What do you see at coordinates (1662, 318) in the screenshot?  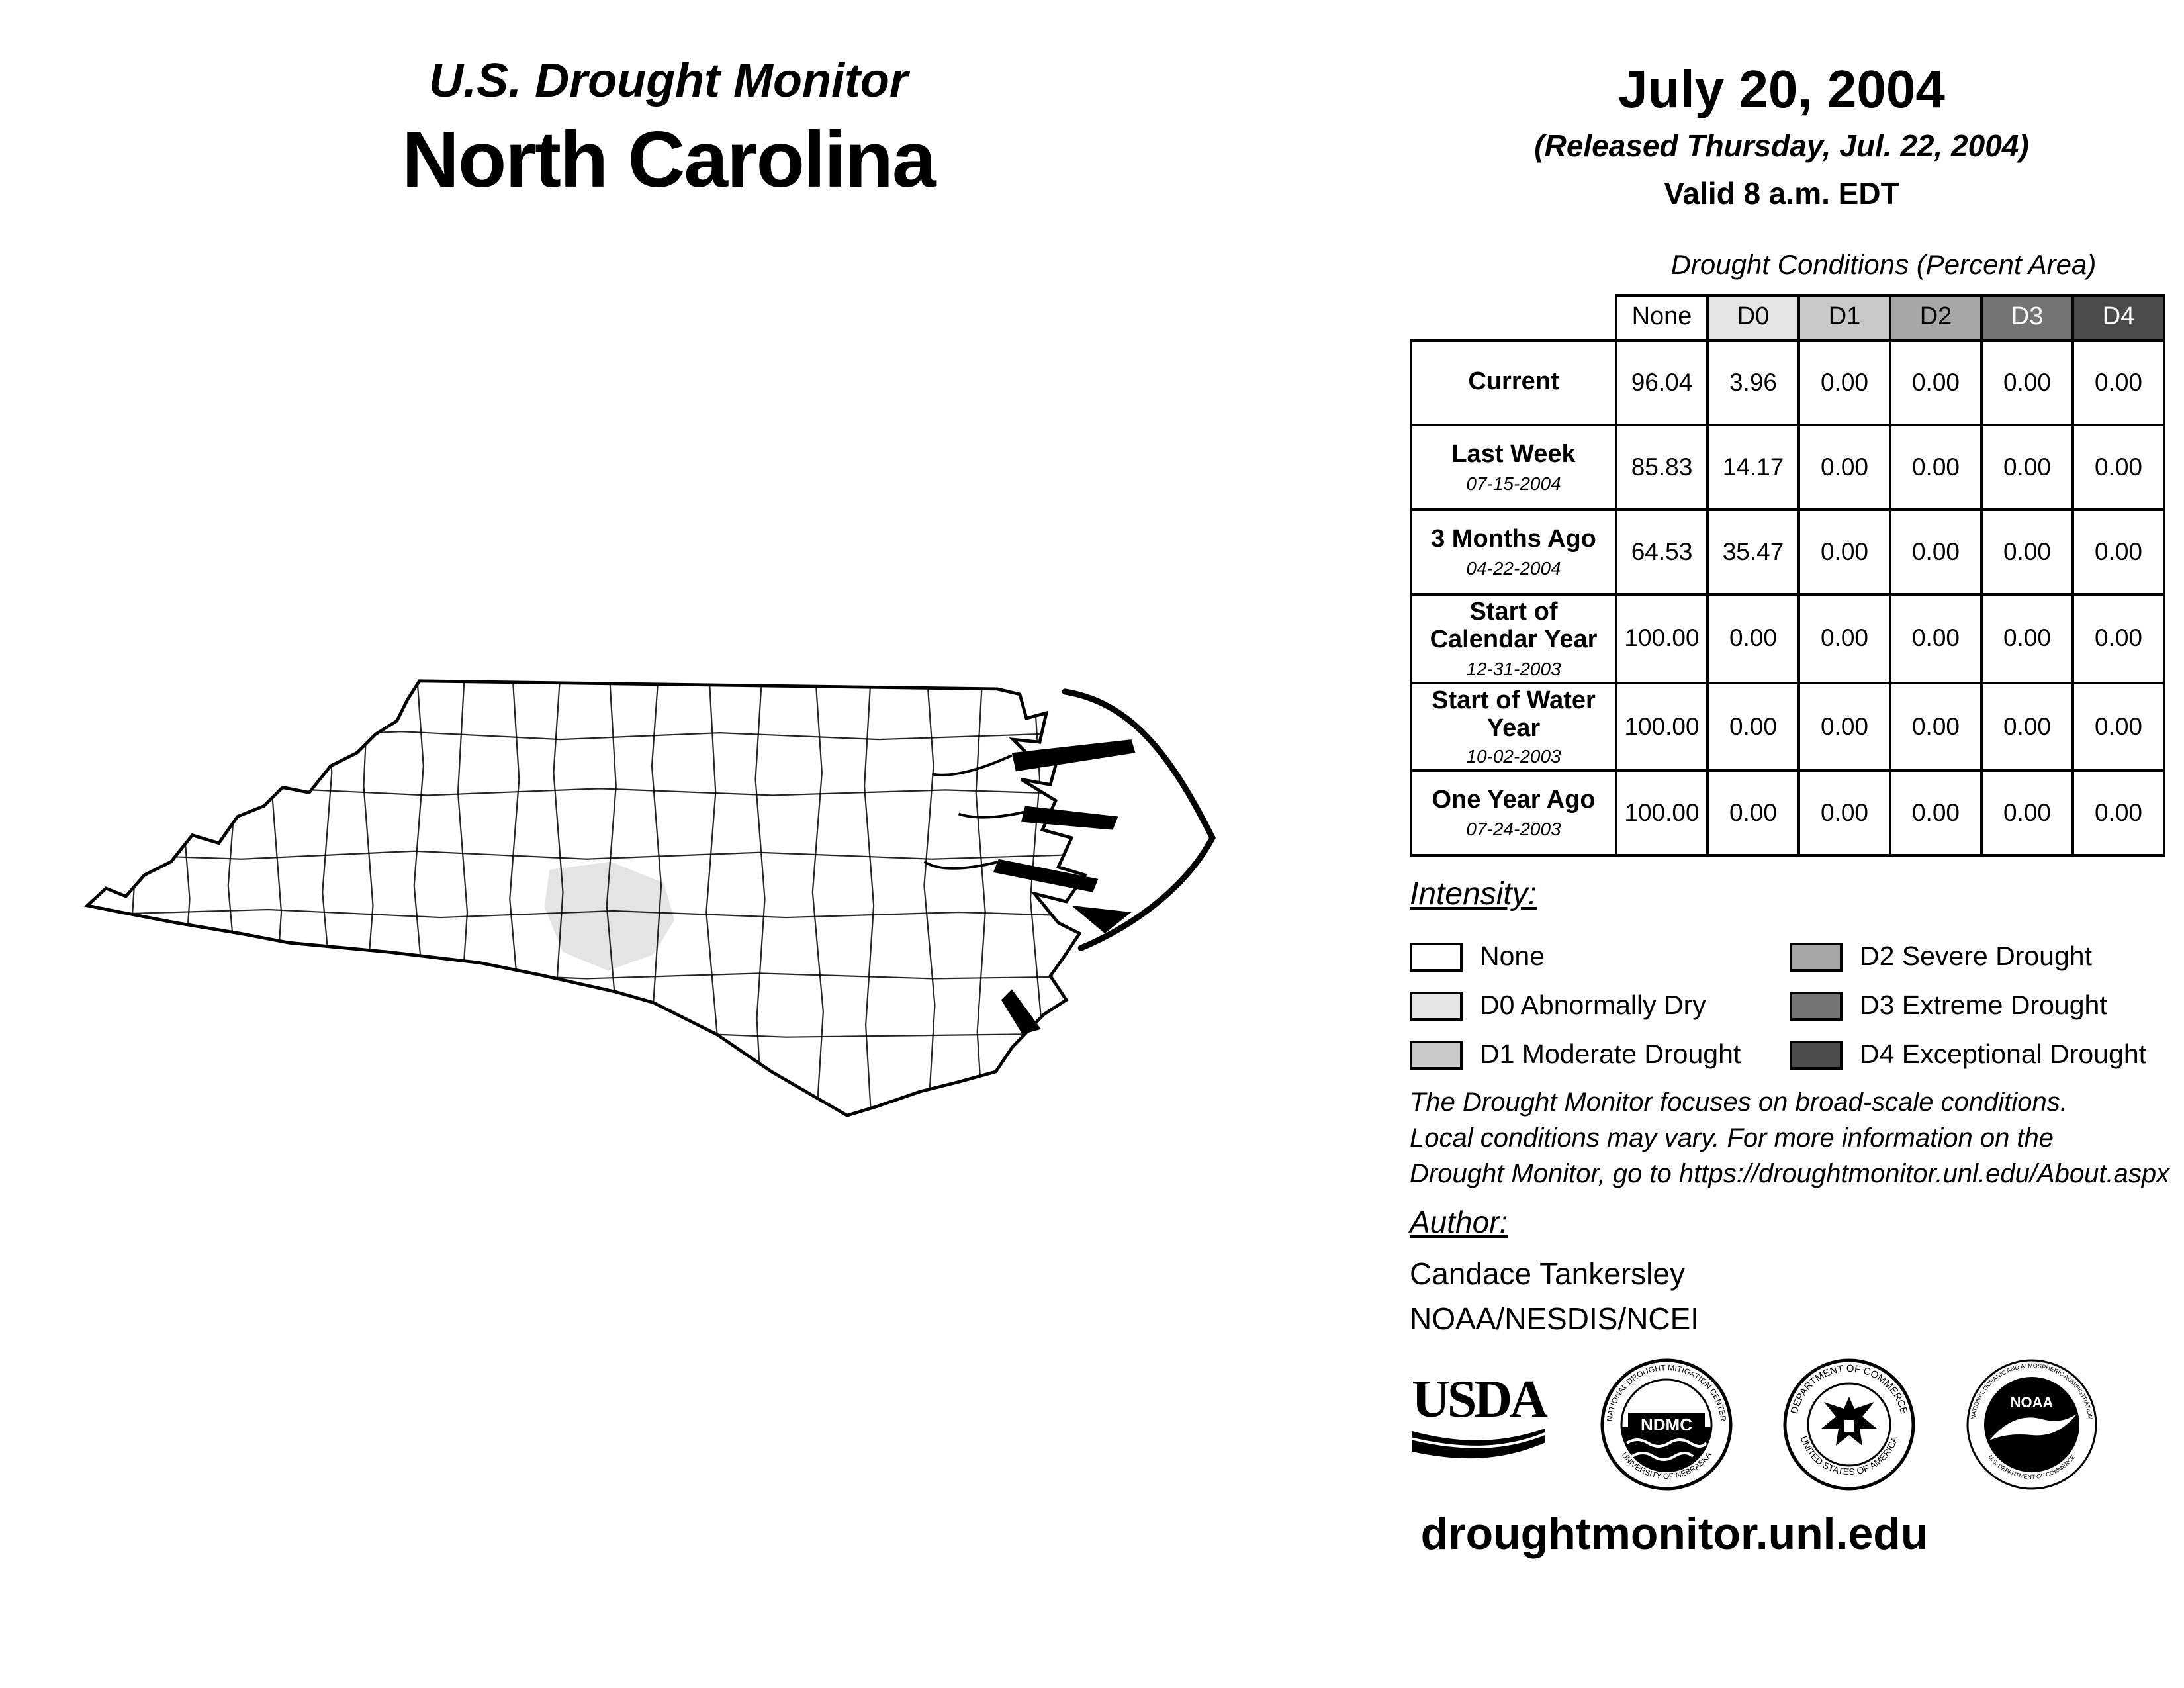 I see `column-header-none: None` at bounding box center [1662, 318].